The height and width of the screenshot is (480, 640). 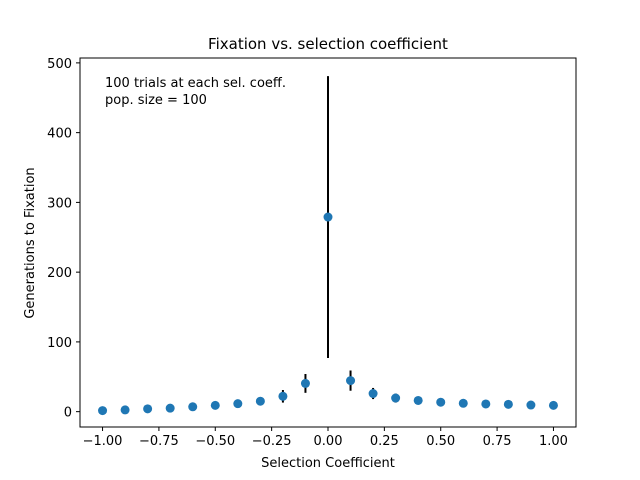 What do you see at coordinates (159, 441) in the screenshot?
I see `x-tick-label: −0.75` at bounding box center [159, 441].